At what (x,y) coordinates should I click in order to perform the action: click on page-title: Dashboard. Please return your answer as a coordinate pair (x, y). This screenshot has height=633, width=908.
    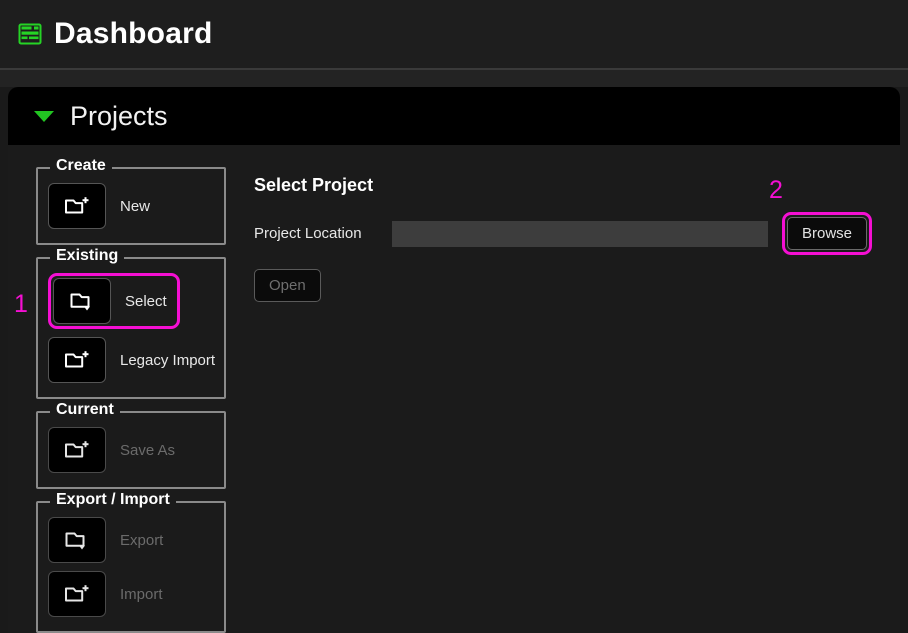
    Looking at the image, I should click on (133, 33).